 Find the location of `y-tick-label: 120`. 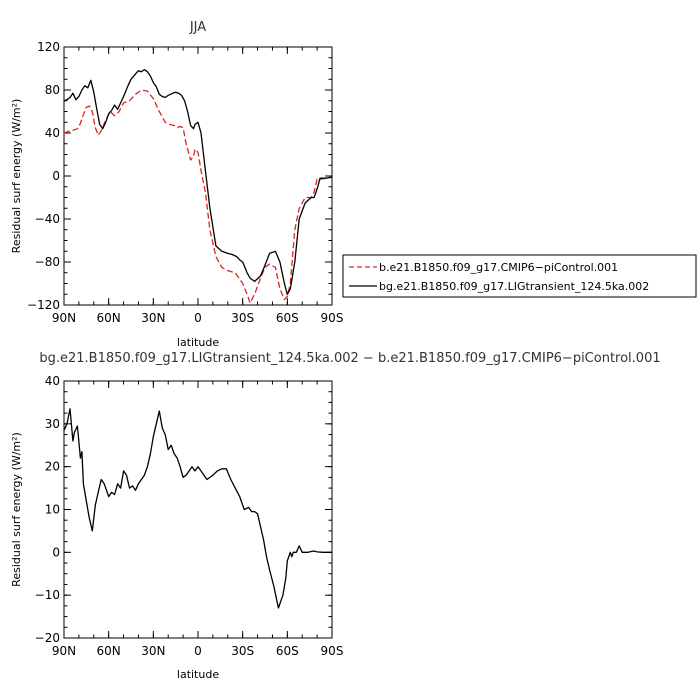

y-tick-label: 120 is located at coordinates (48, 47).